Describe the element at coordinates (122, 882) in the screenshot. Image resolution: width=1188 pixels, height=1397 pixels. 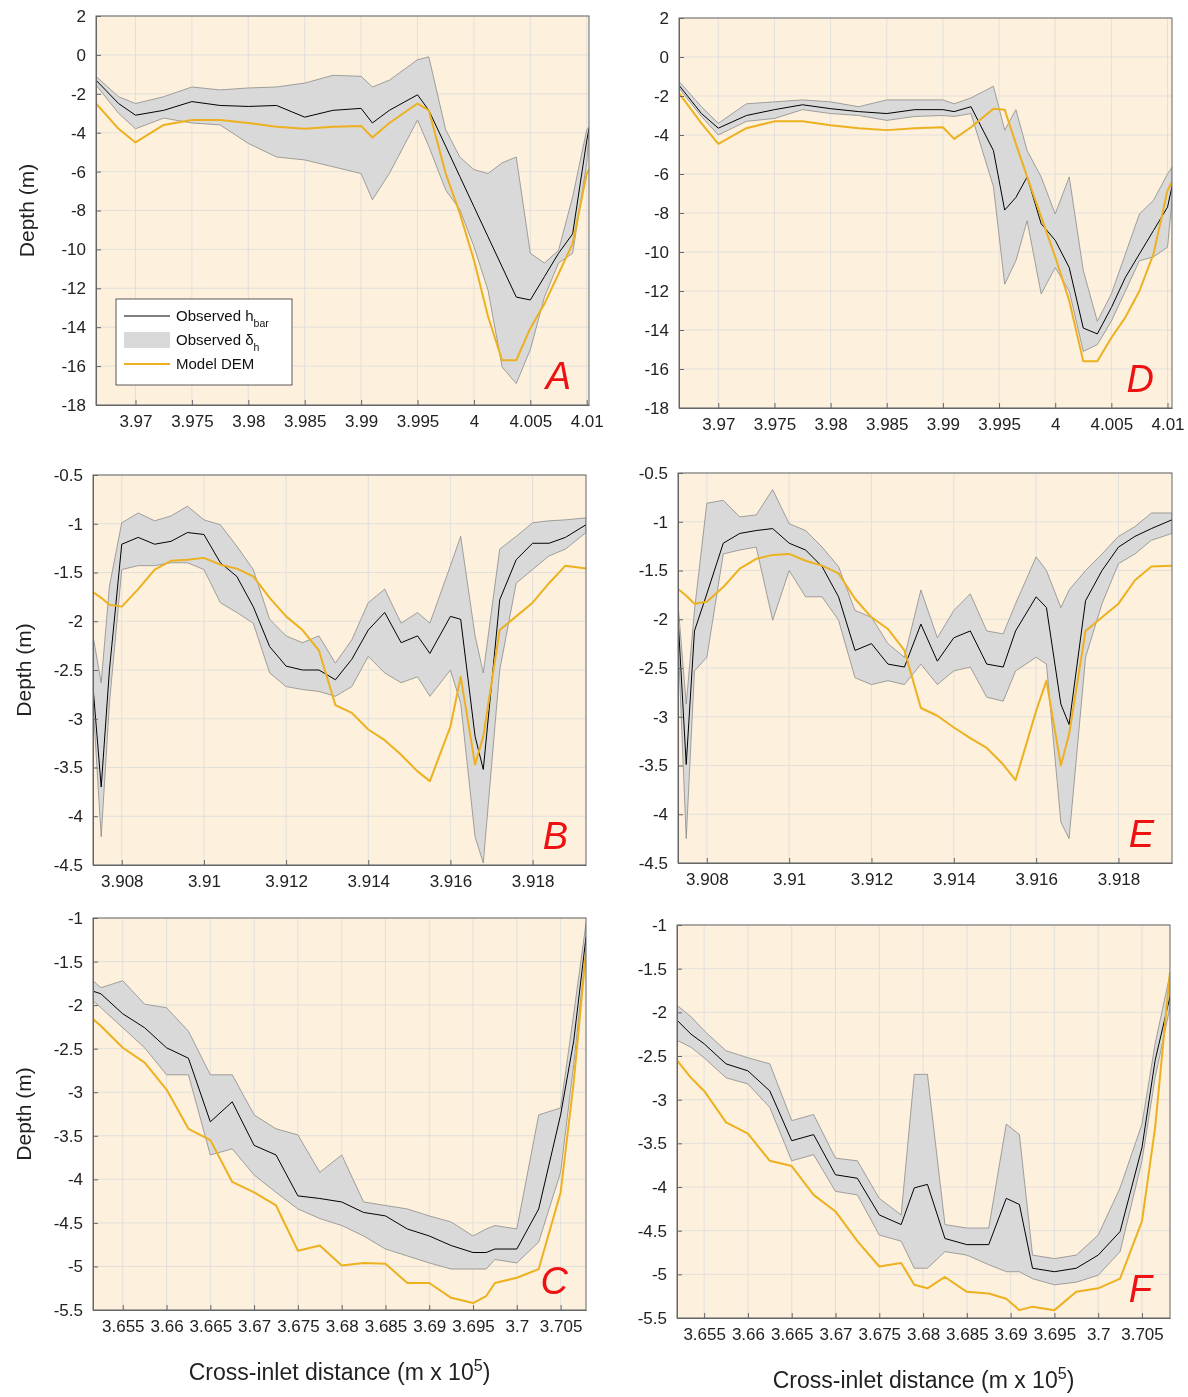
I see `x-tick-label: 3.908` at that location.